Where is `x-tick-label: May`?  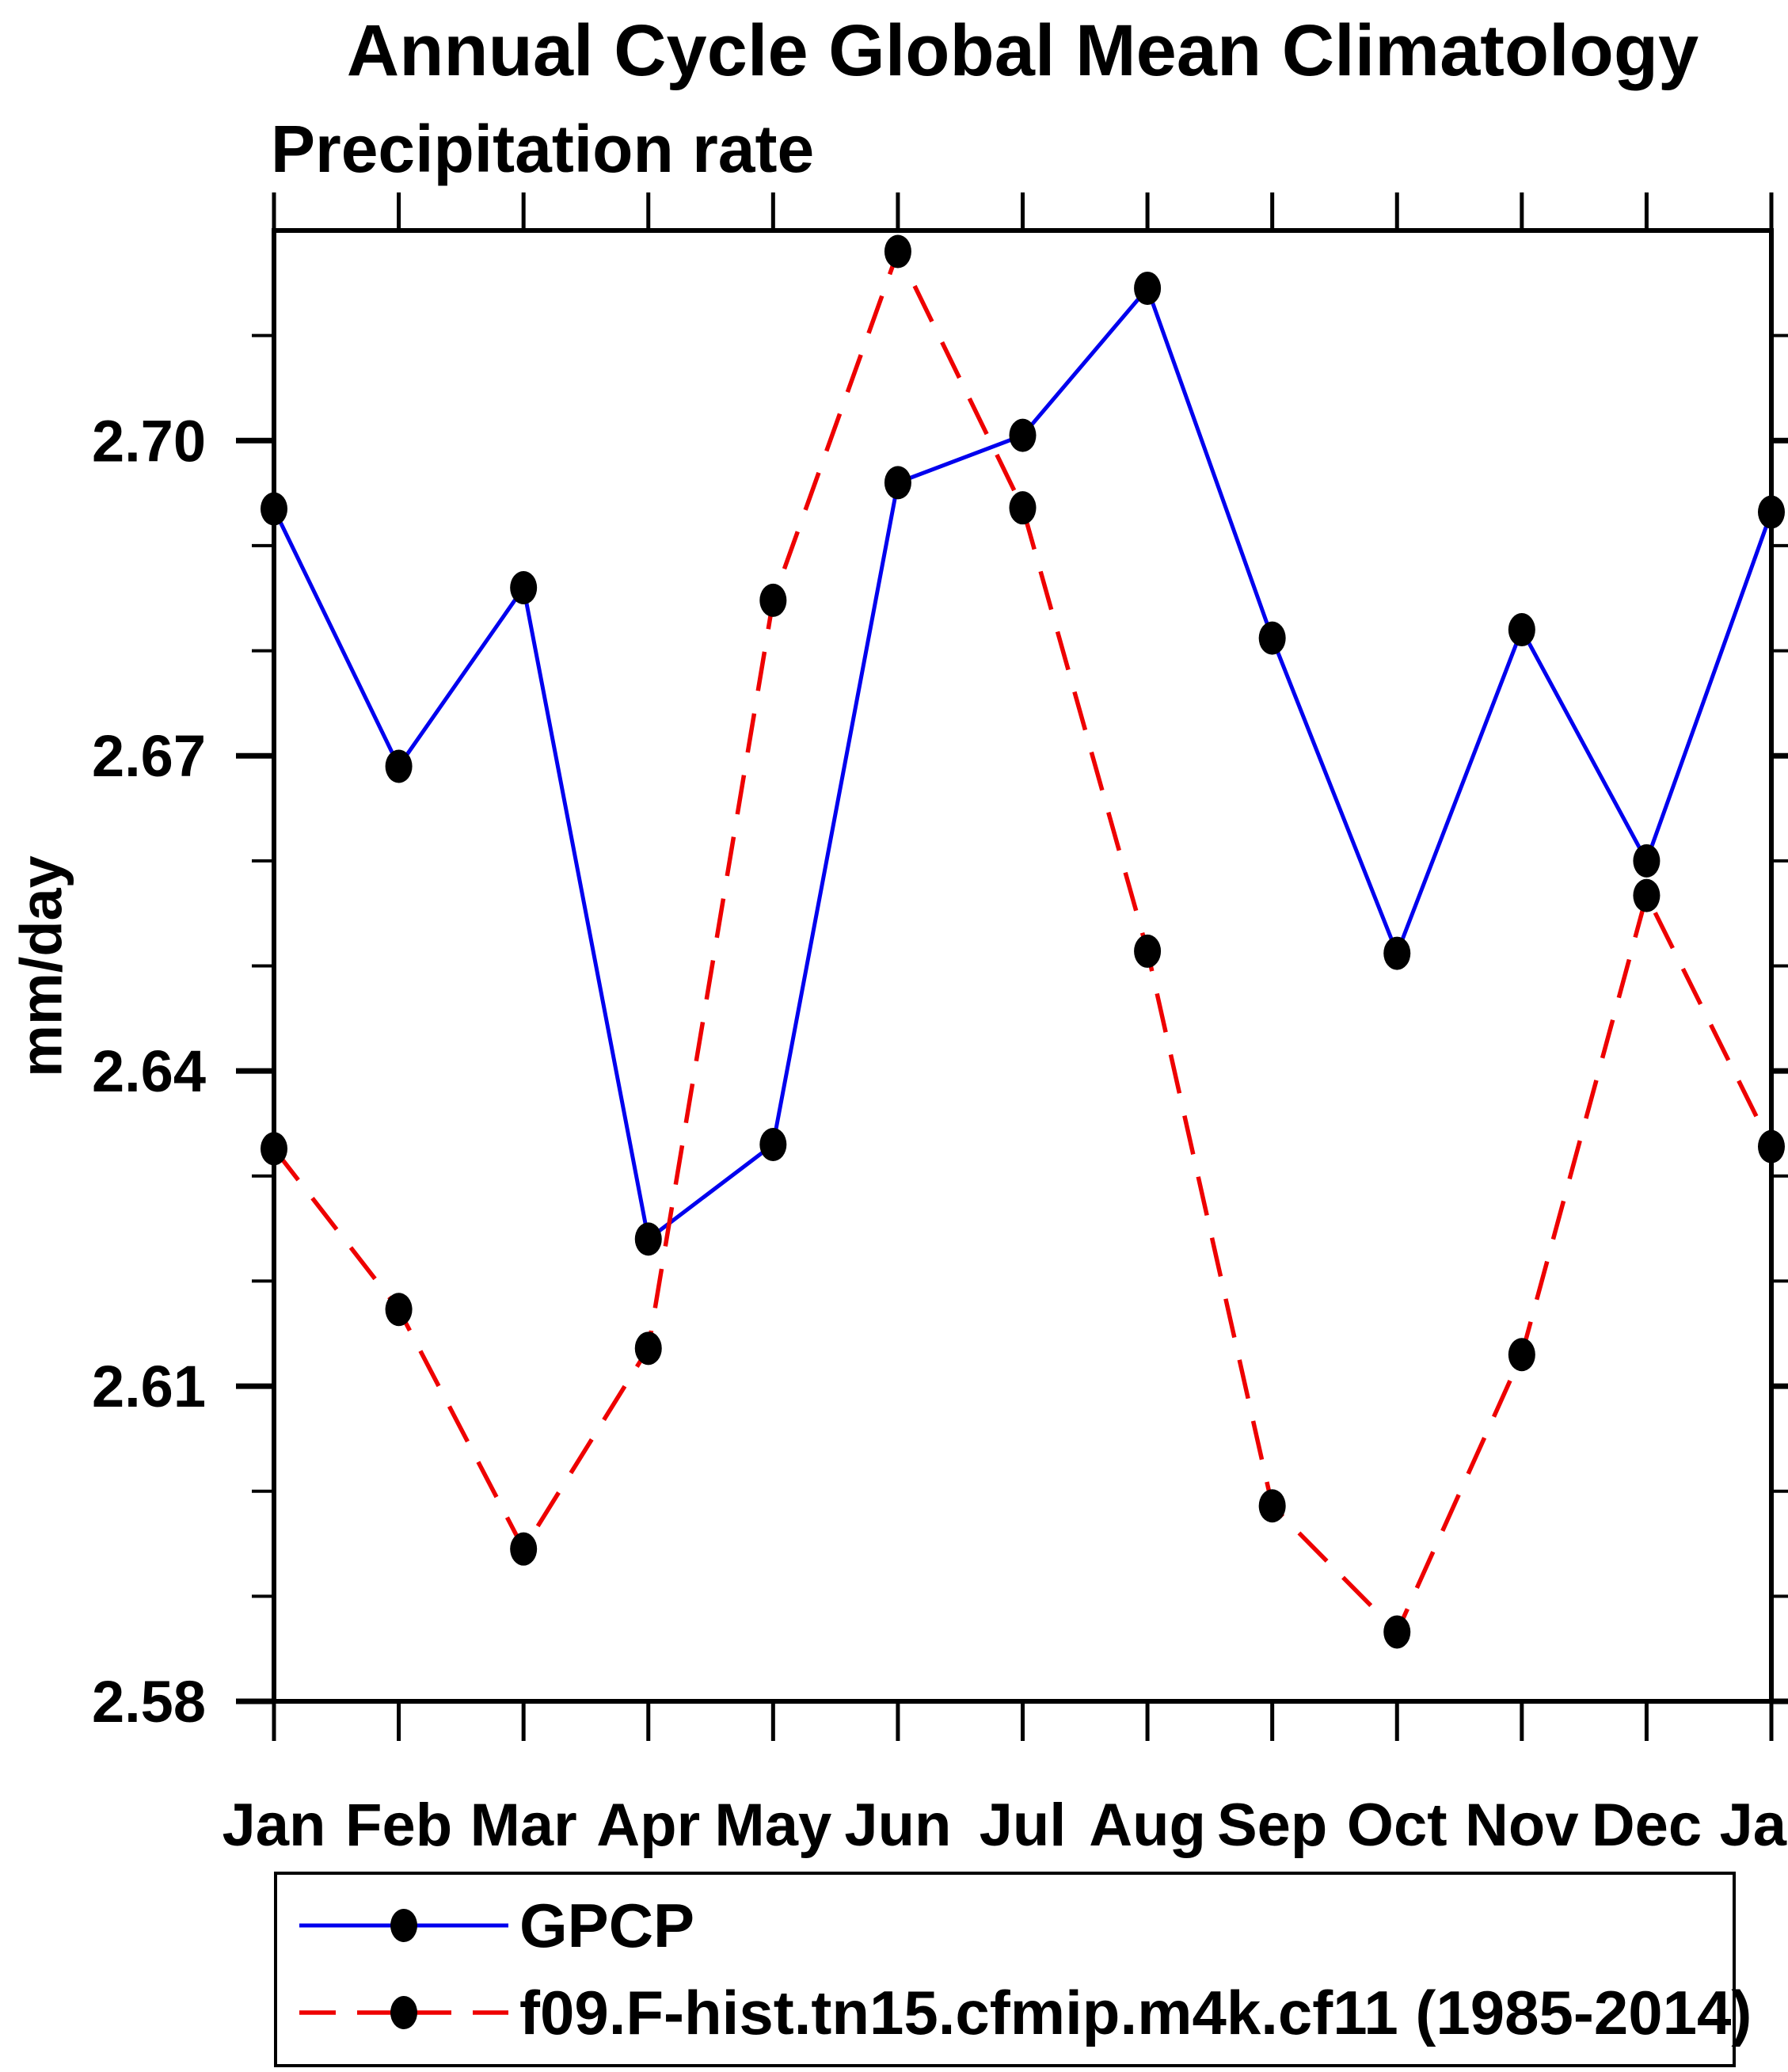 x-tick-label: May is located at coordinates (772, 1825).